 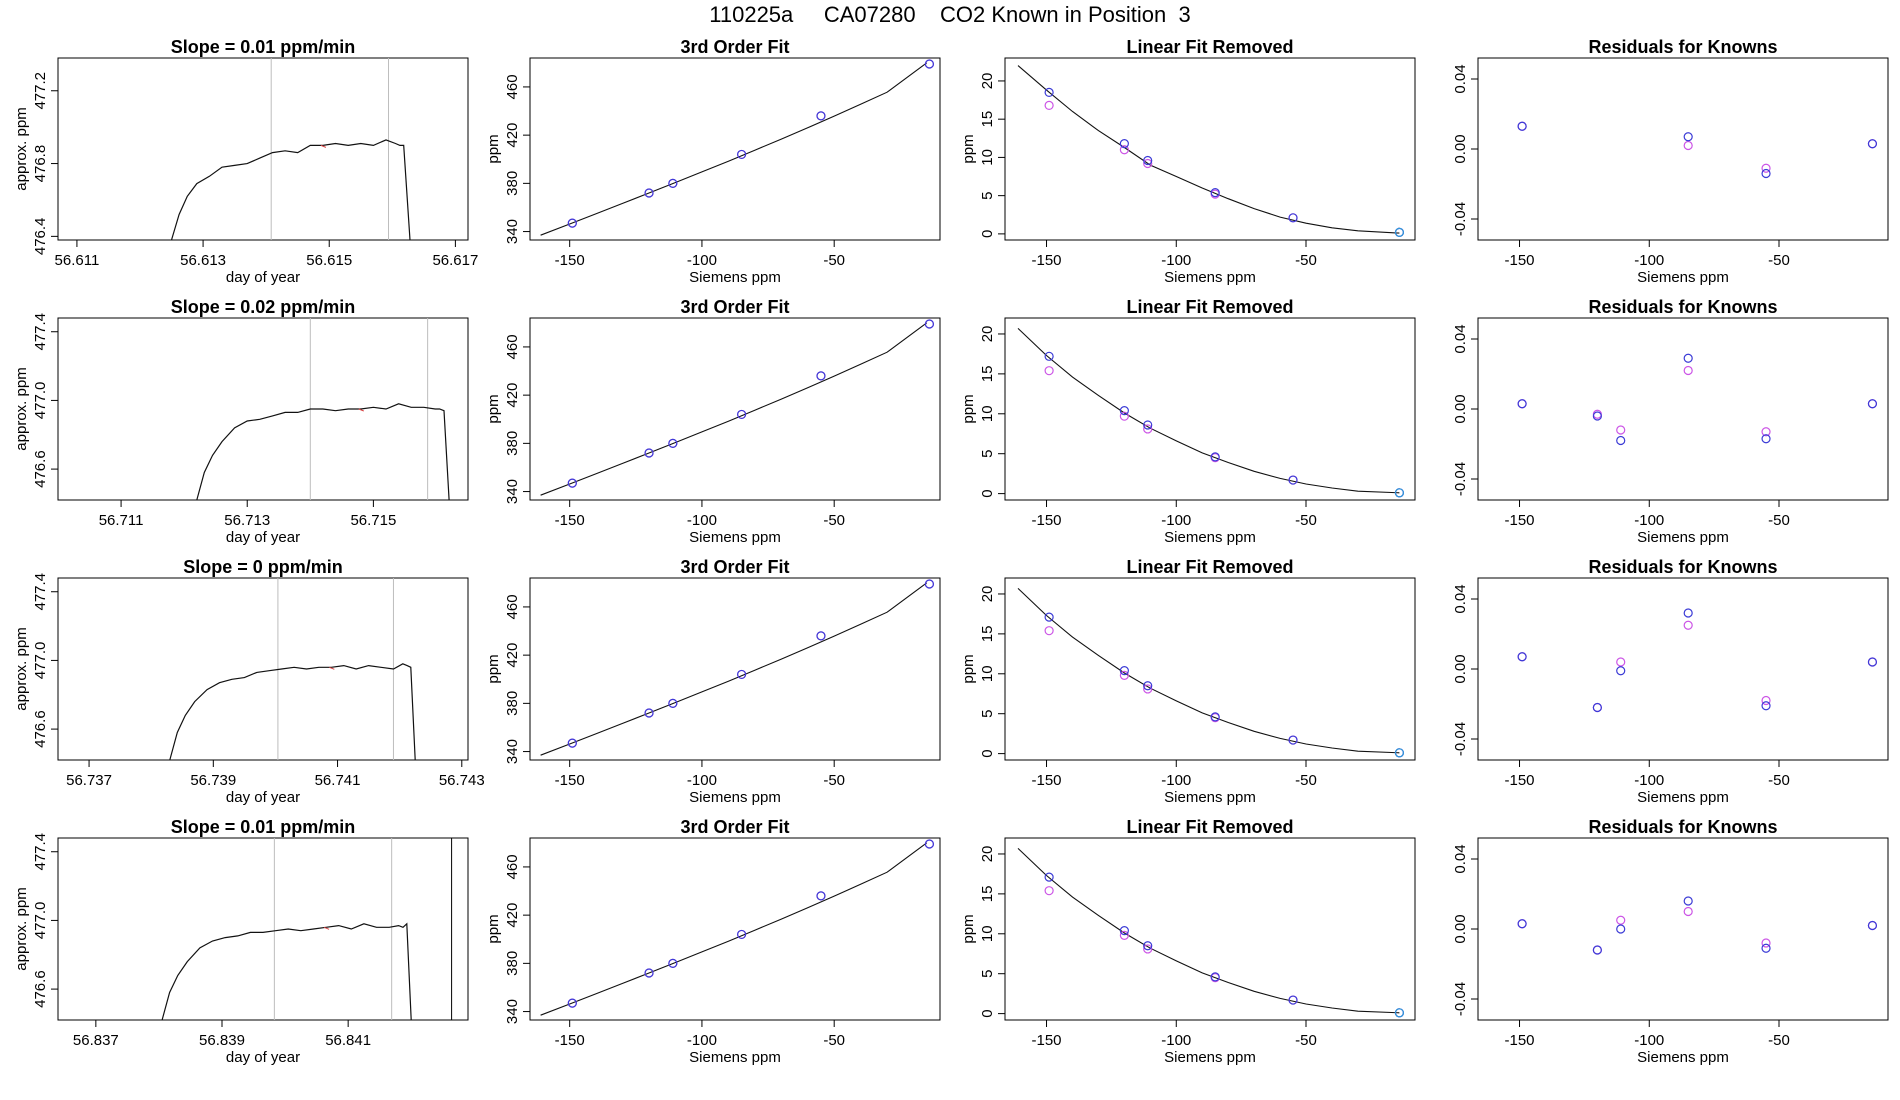 I want to click on chart-title: Slope = 0 ppm/min, so click(x=263, y=567).